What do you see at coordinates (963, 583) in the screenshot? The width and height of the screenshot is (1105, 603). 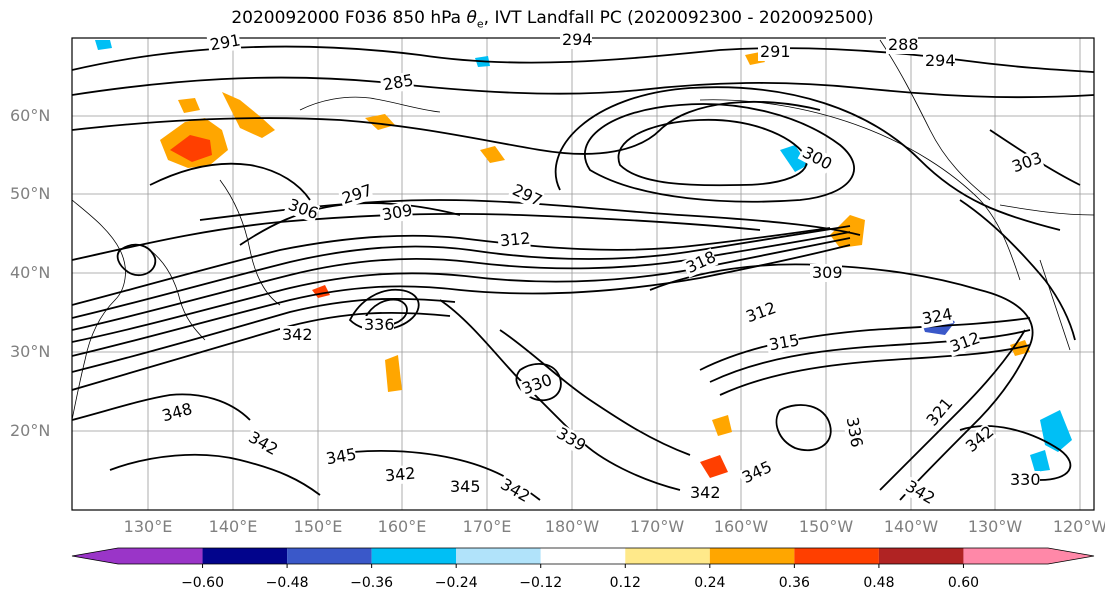 I see `colorbar-tick-label: 0.60` at bounding box center [963, 583].